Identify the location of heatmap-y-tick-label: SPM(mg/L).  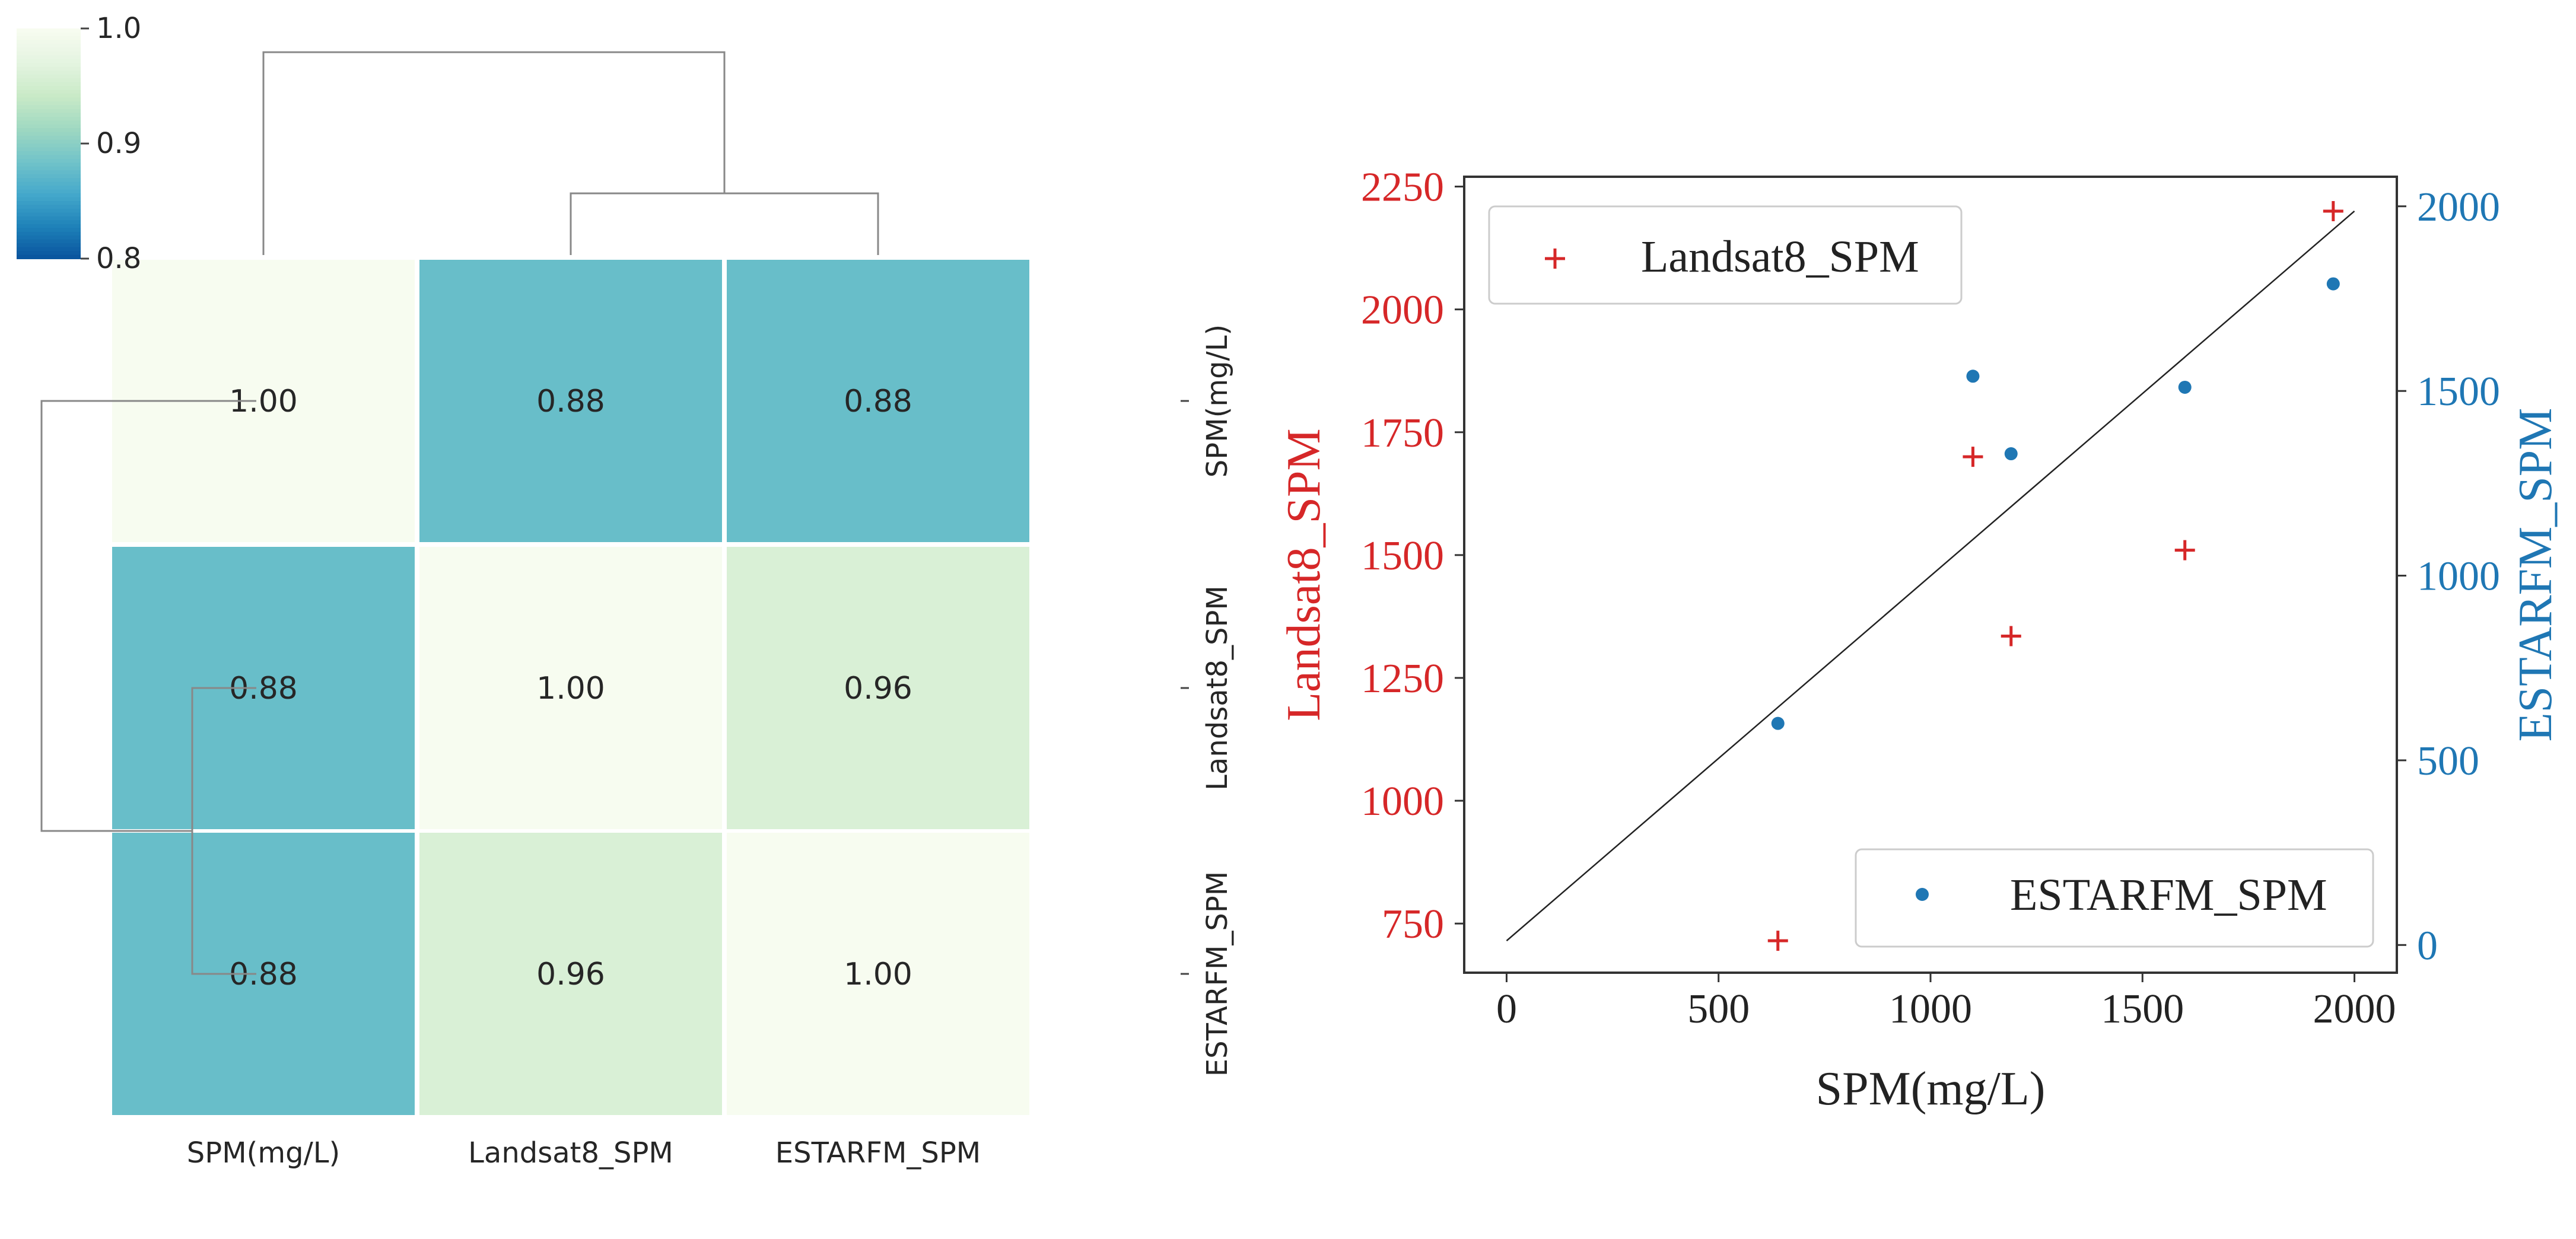
(1217, 401).